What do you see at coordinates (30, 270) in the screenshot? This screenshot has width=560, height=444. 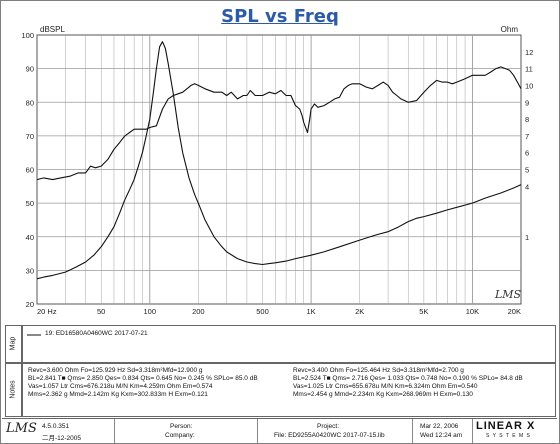 I see `left-tick-label: 30` at bounding box center [30, 270].